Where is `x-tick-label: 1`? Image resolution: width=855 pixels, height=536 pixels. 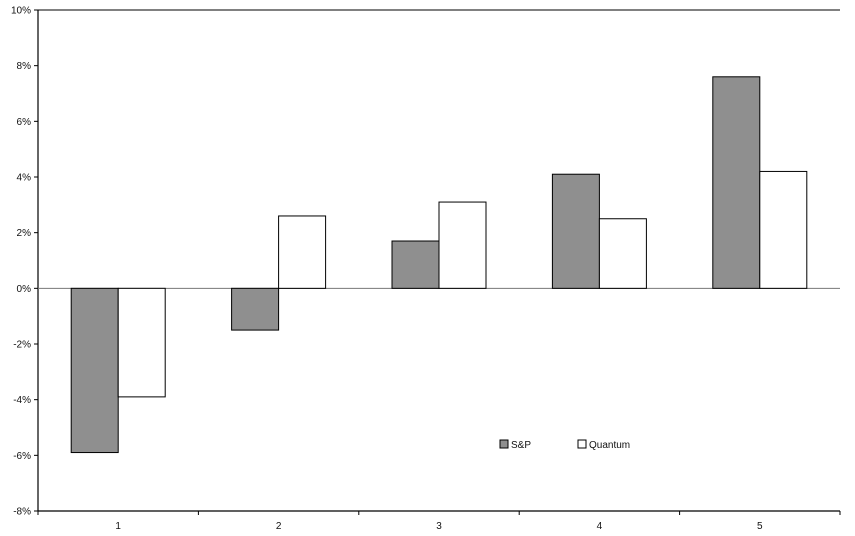
x-tick-label: 1 is located at coordinates (118, 526).